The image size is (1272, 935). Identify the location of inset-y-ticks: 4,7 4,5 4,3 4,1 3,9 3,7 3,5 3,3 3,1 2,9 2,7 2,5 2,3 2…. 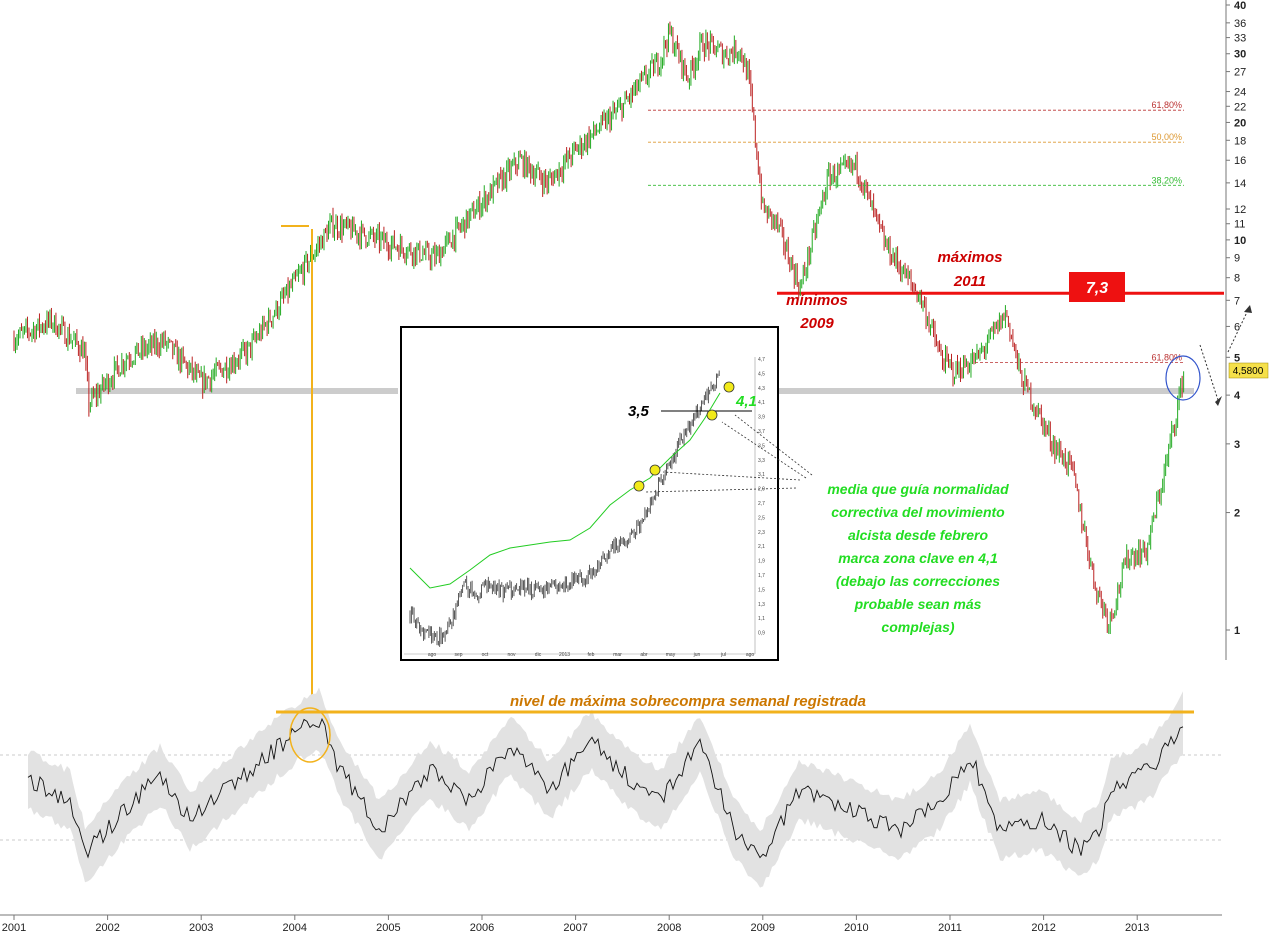
(761, 497).